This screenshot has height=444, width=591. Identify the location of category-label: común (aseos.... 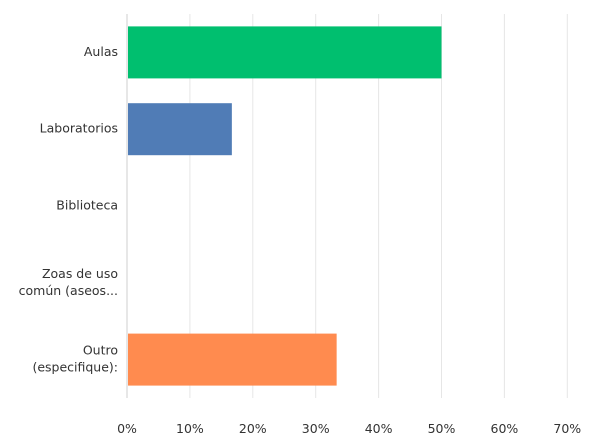
(68, 290).